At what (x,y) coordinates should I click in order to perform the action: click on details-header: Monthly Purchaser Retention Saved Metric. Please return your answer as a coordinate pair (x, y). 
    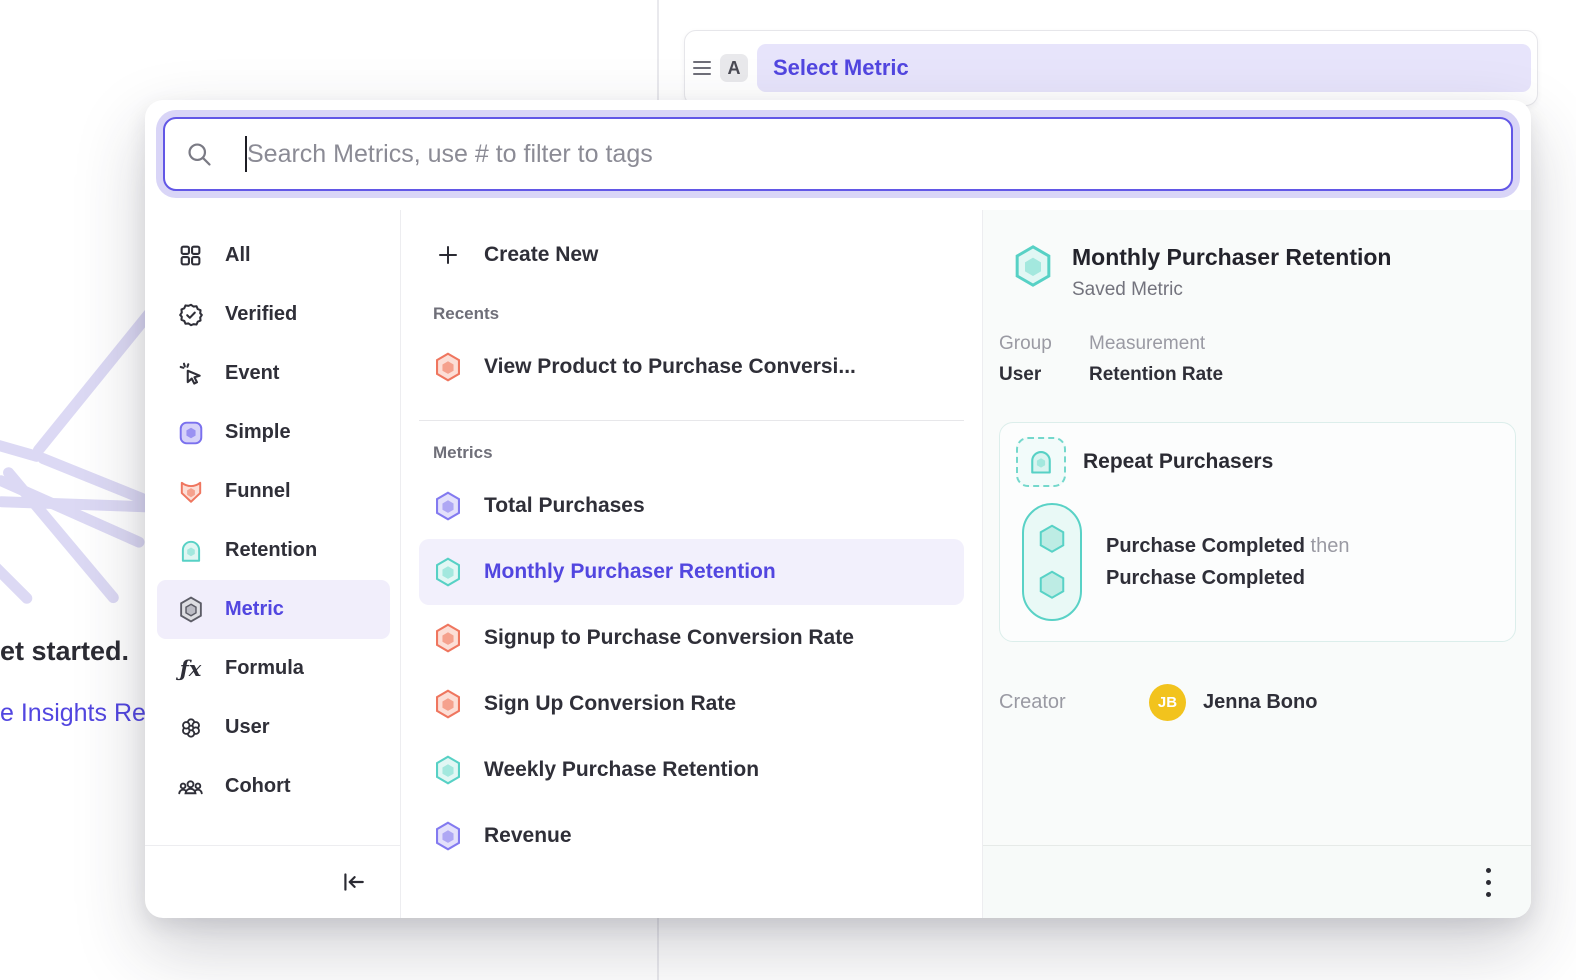
    Looking at the image, I should click on (1257, 272).